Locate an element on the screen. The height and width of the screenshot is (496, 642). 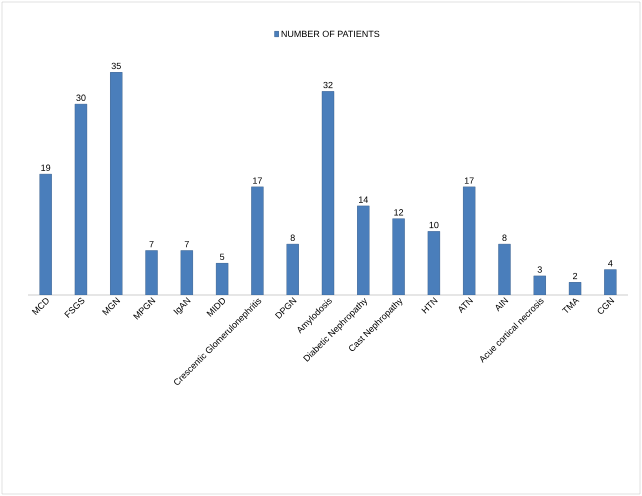
data-label: 14 is located at coordinates (363, 199).